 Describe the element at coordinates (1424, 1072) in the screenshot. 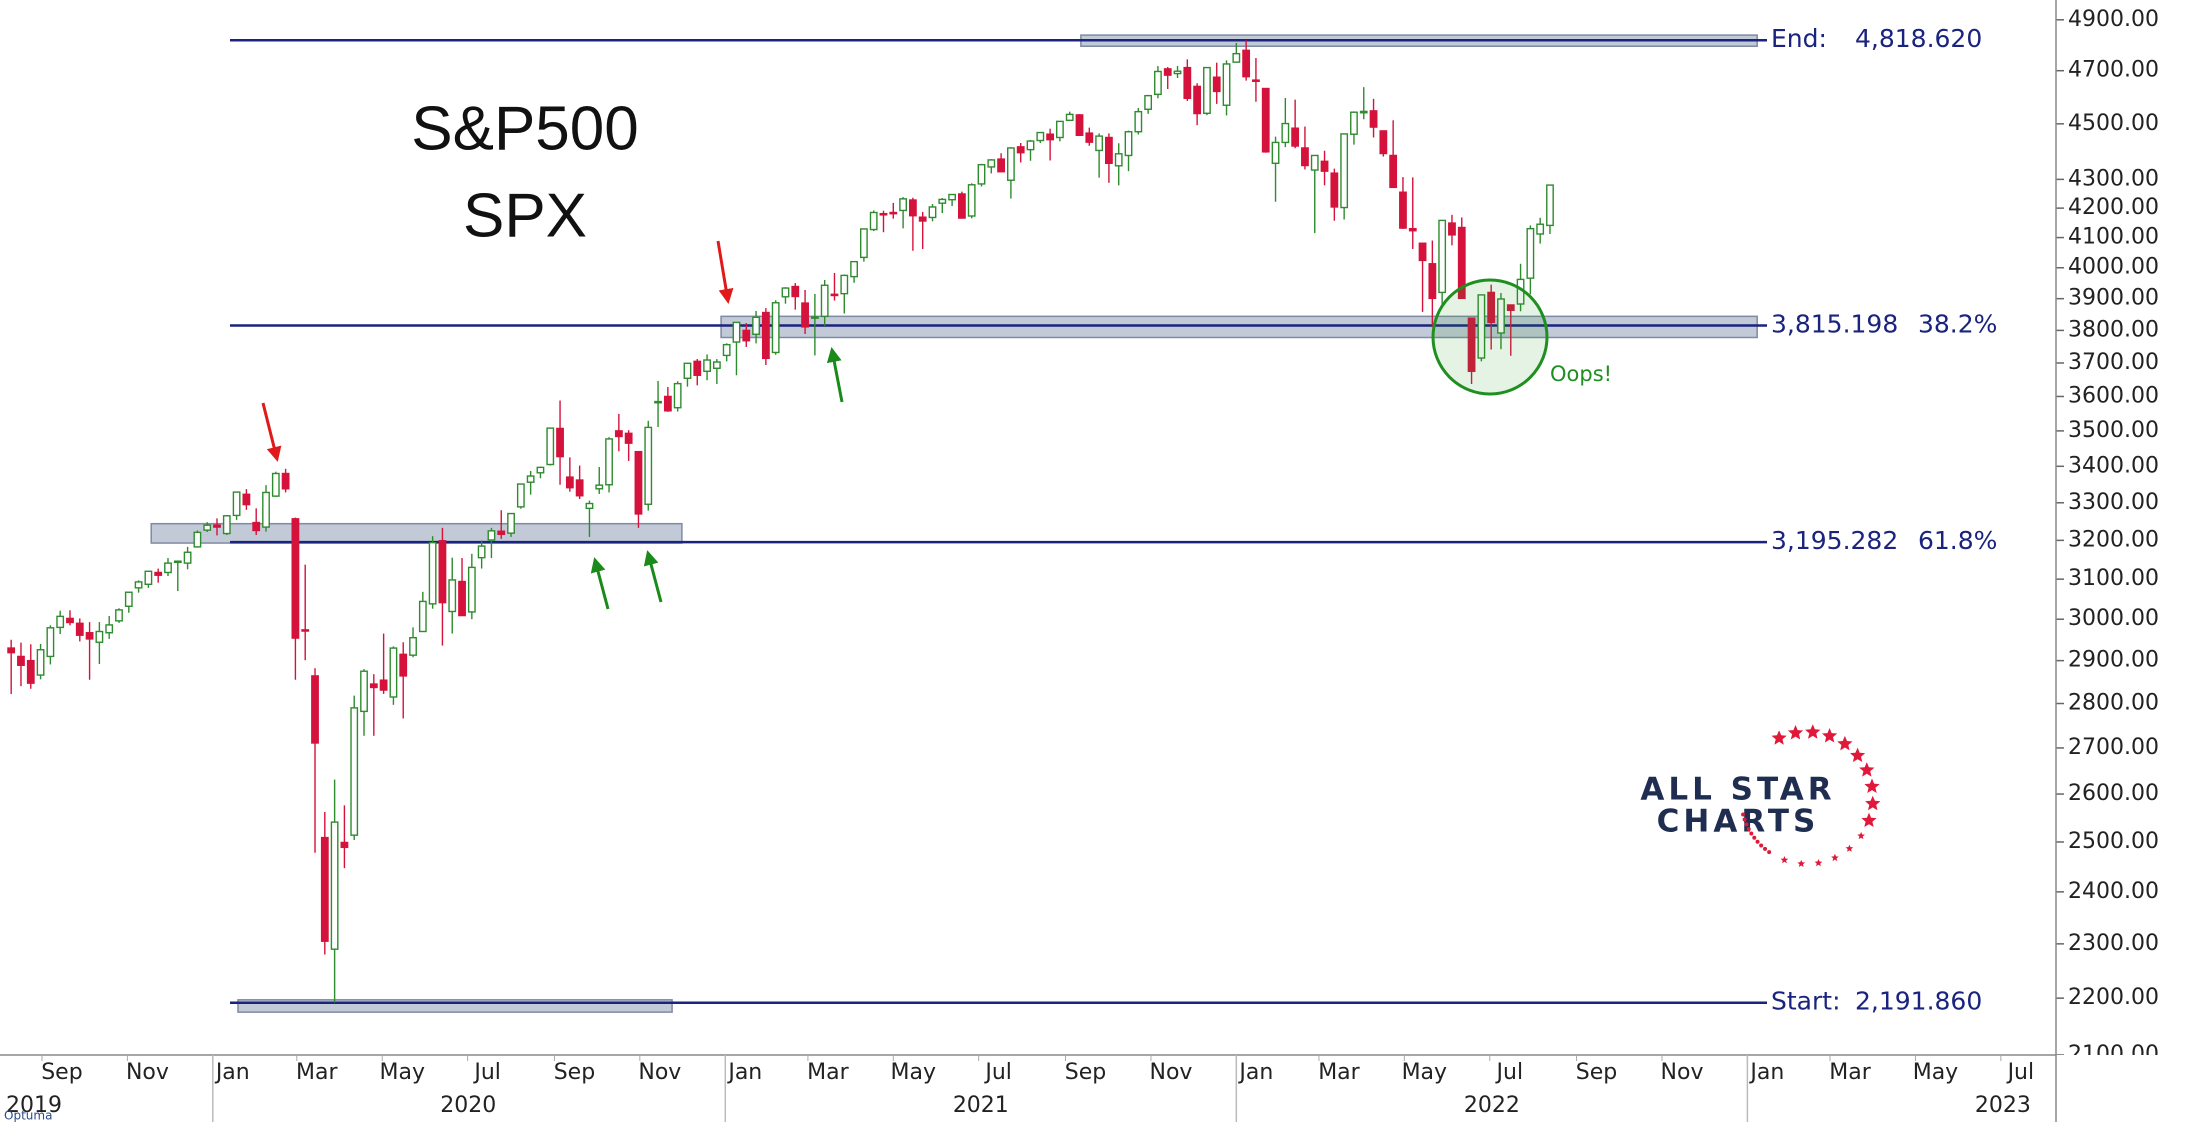

I see `x-tick-label: May` at that location.